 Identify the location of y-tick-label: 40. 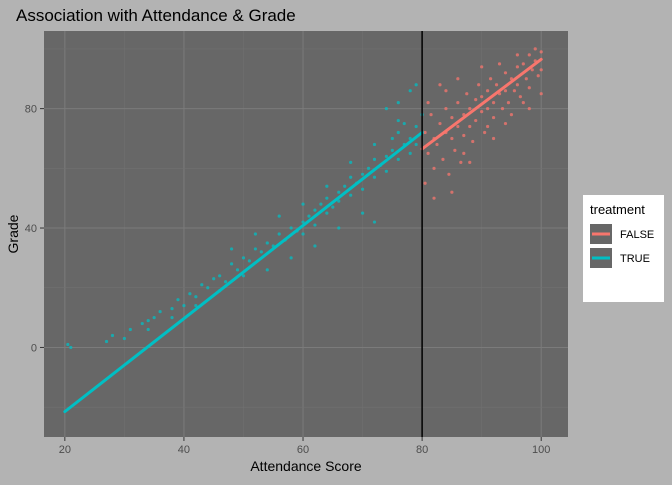
(31, 229).